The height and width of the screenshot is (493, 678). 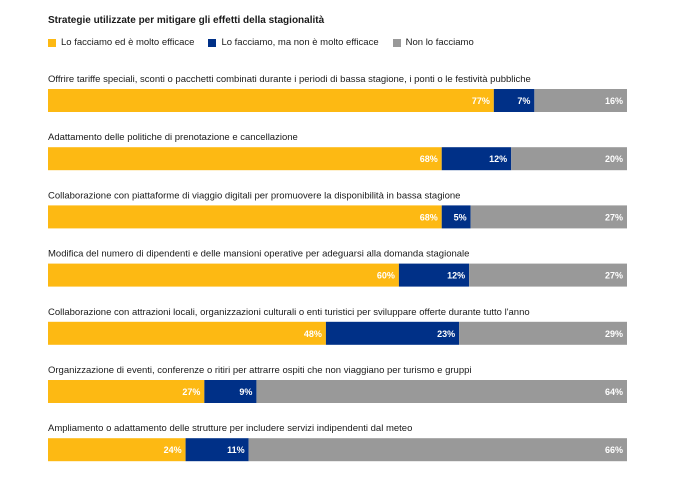 What do you see at coordinates (236, 450) in the screenshot?
I see `value-label-6-1: 11%` at bounding box center [236, 450].